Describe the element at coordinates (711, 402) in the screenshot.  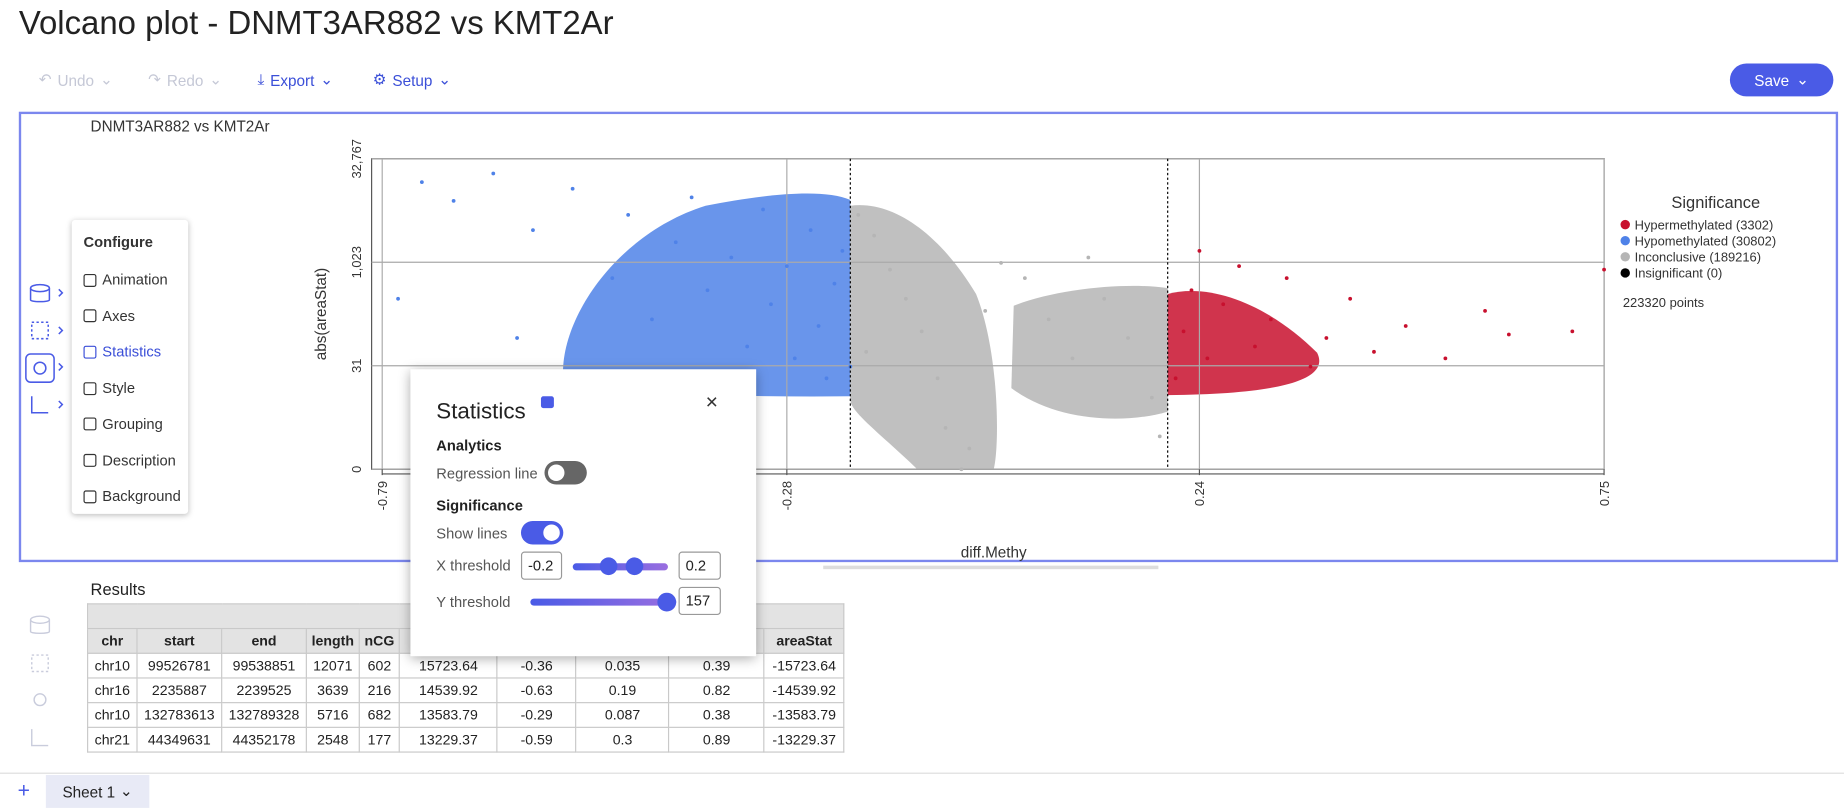
I see `close-button: ×` at that location.